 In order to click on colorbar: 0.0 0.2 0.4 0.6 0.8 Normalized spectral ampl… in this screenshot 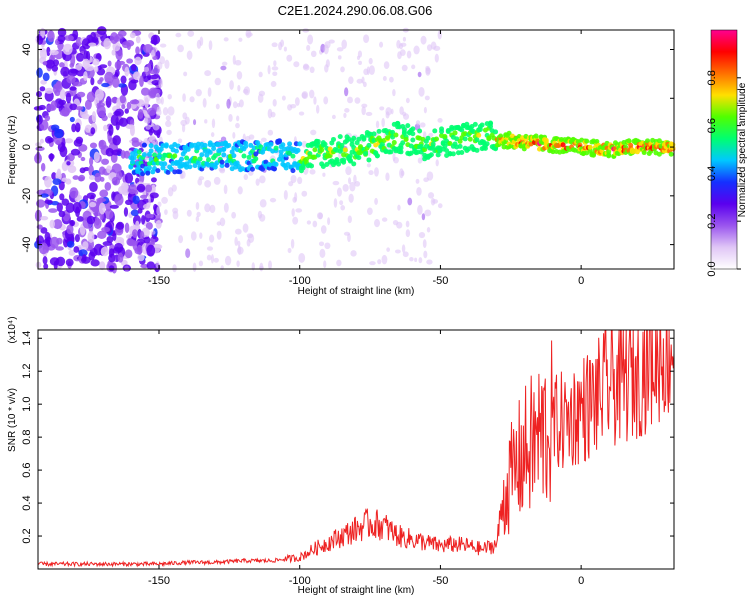, I will do `click(727, 153)`.